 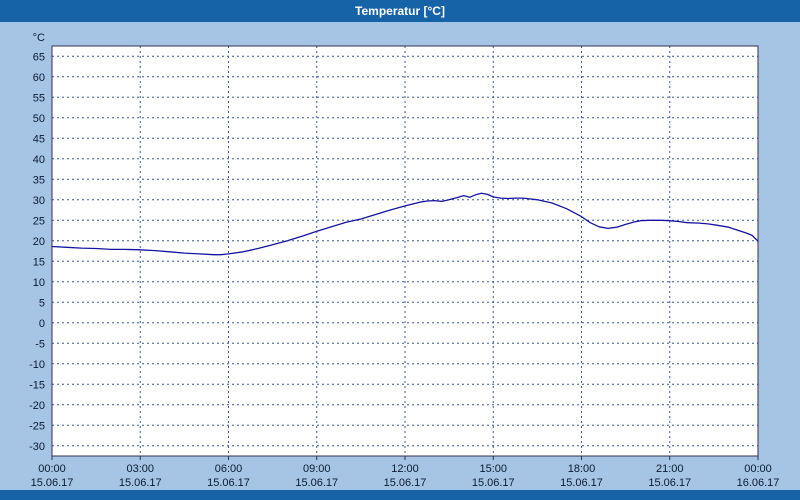 What do you see at coordinates (42, 324) in the screenshot?
I see `svg-text: 0` at bounding box center [42, 324].